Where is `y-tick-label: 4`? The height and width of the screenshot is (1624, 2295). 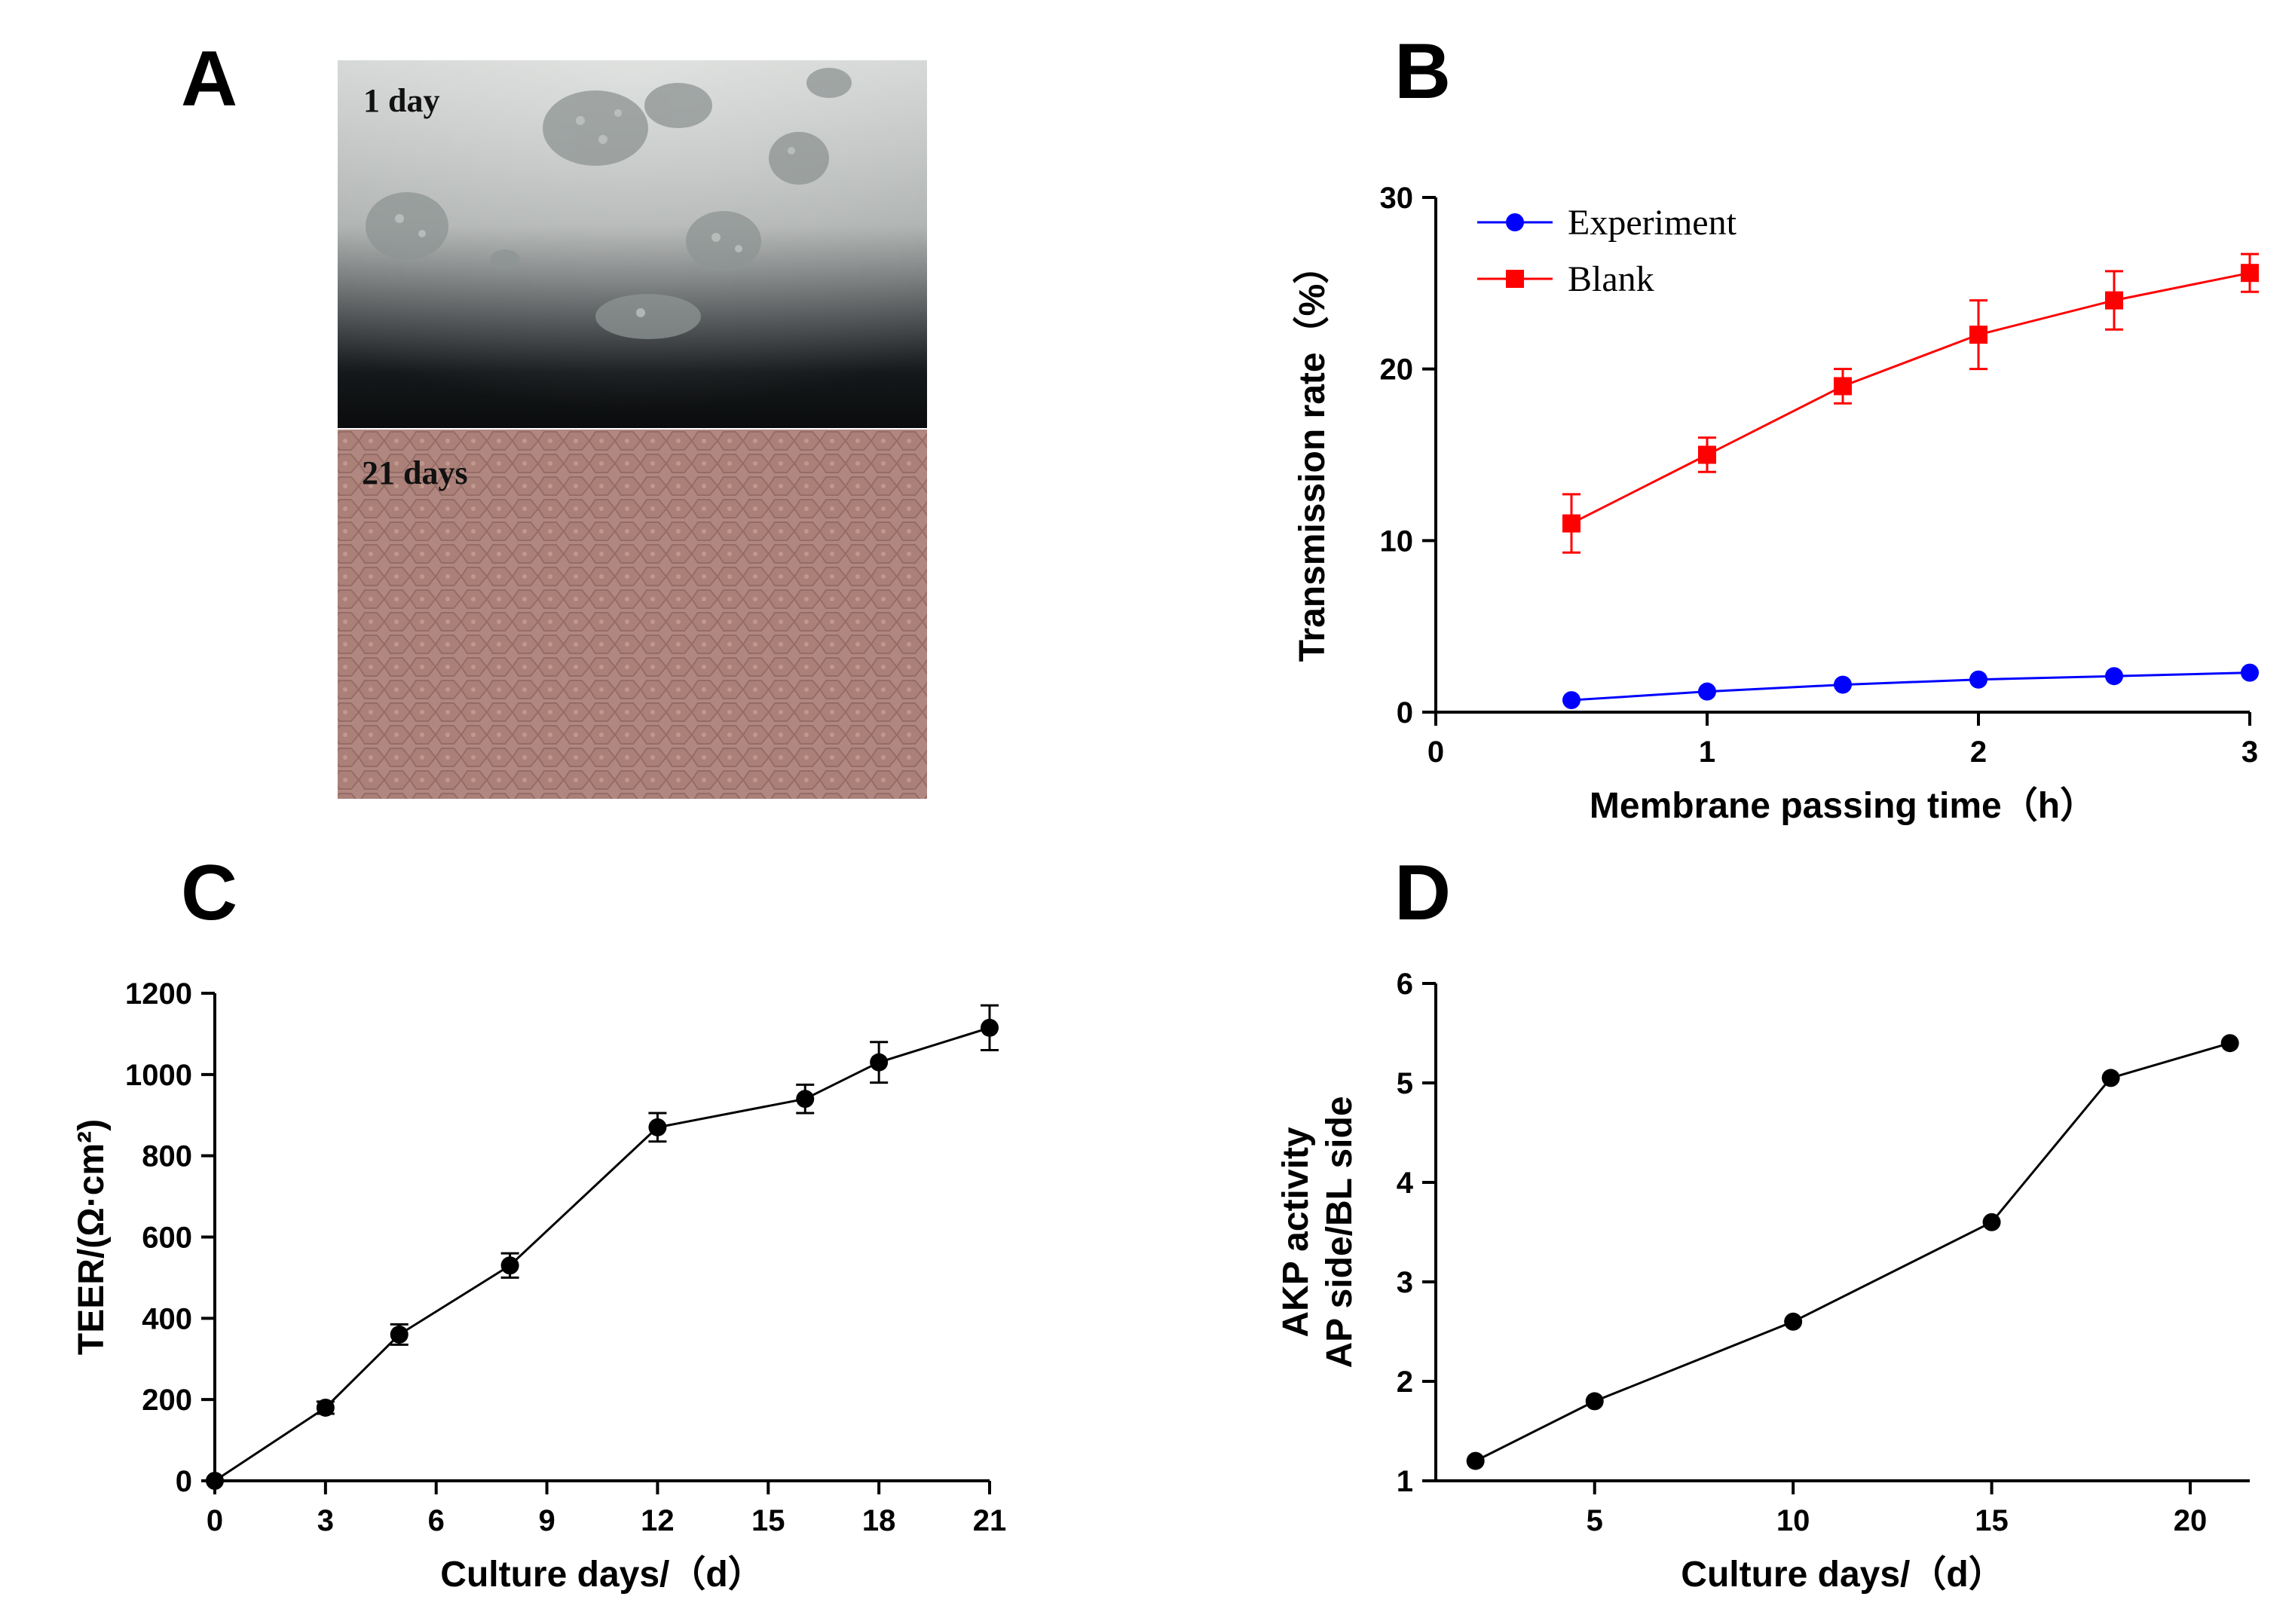 y-tick-label: 4 is located at coordinates (1405, 1183).